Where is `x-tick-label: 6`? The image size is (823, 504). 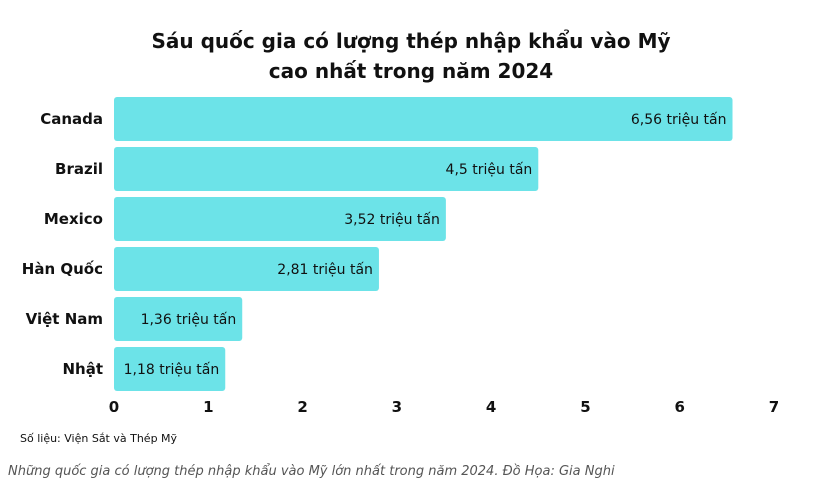 x-tick-label: 6 is located at coordinates (679, 407).